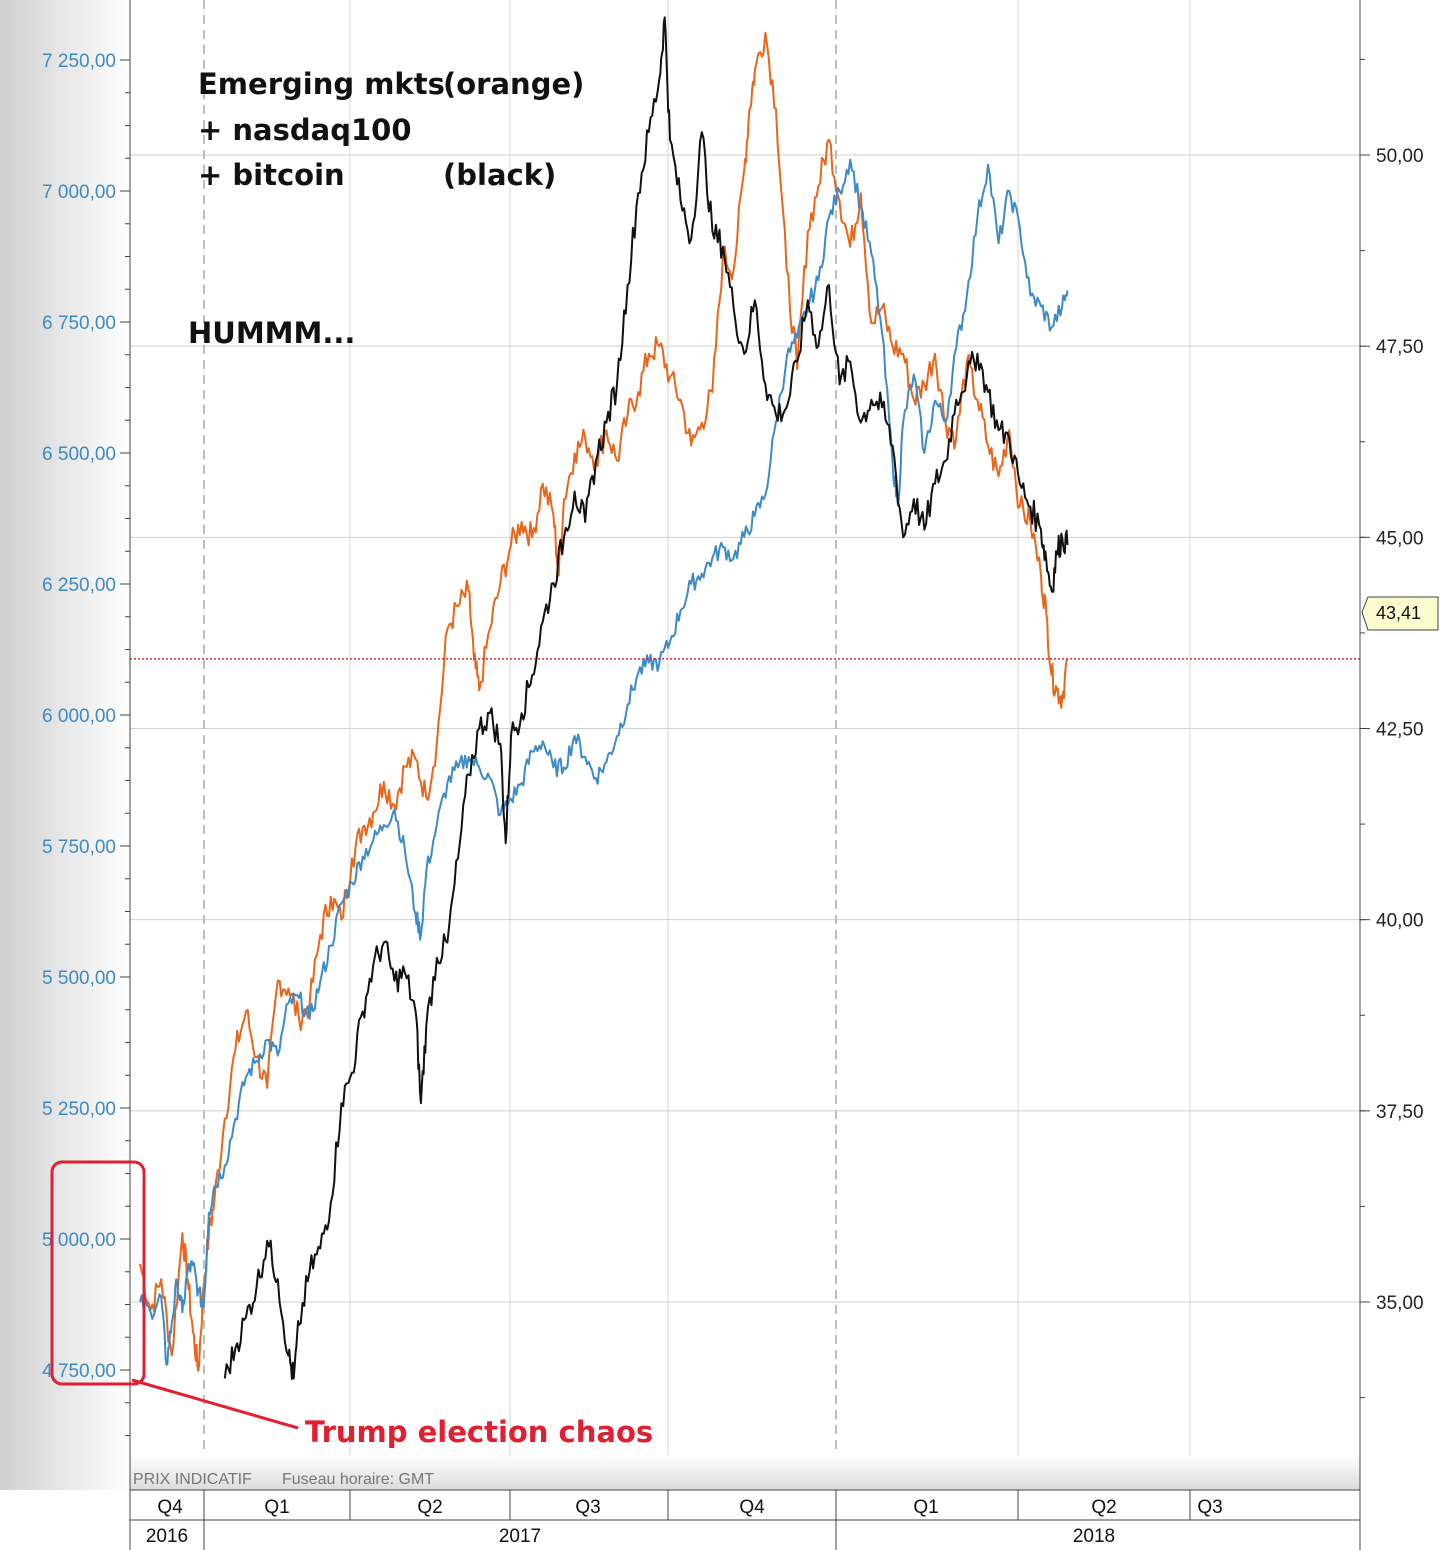 The image size is (1451, 1550). Describe the element at coordinates (745, 1472) in the screenshot. I see `plot-footer-band` at that location.